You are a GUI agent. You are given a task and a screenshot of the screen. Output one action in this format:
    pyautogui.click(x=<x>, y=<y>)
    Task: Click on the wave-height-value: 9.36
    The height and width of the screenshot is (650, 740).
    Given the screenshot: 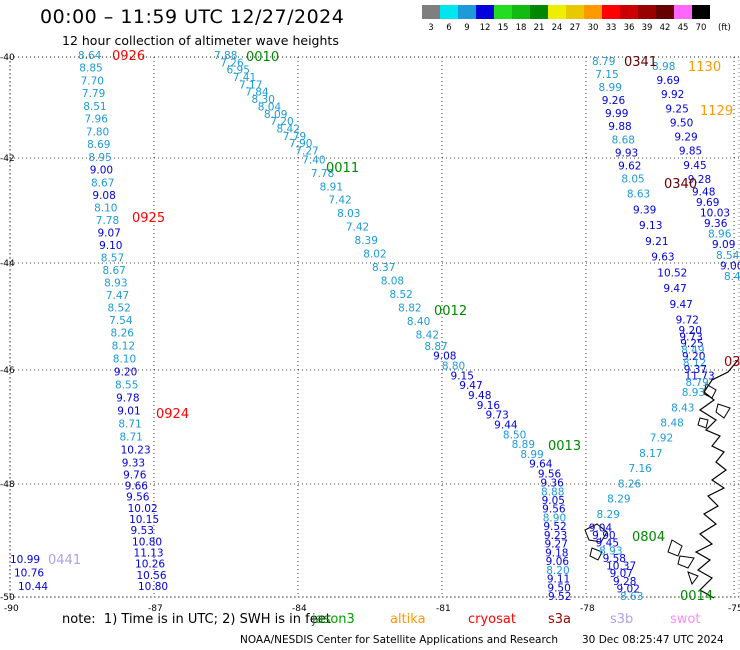 What is the action you would take?
    pyautogui.click(x=552, y=484)
    